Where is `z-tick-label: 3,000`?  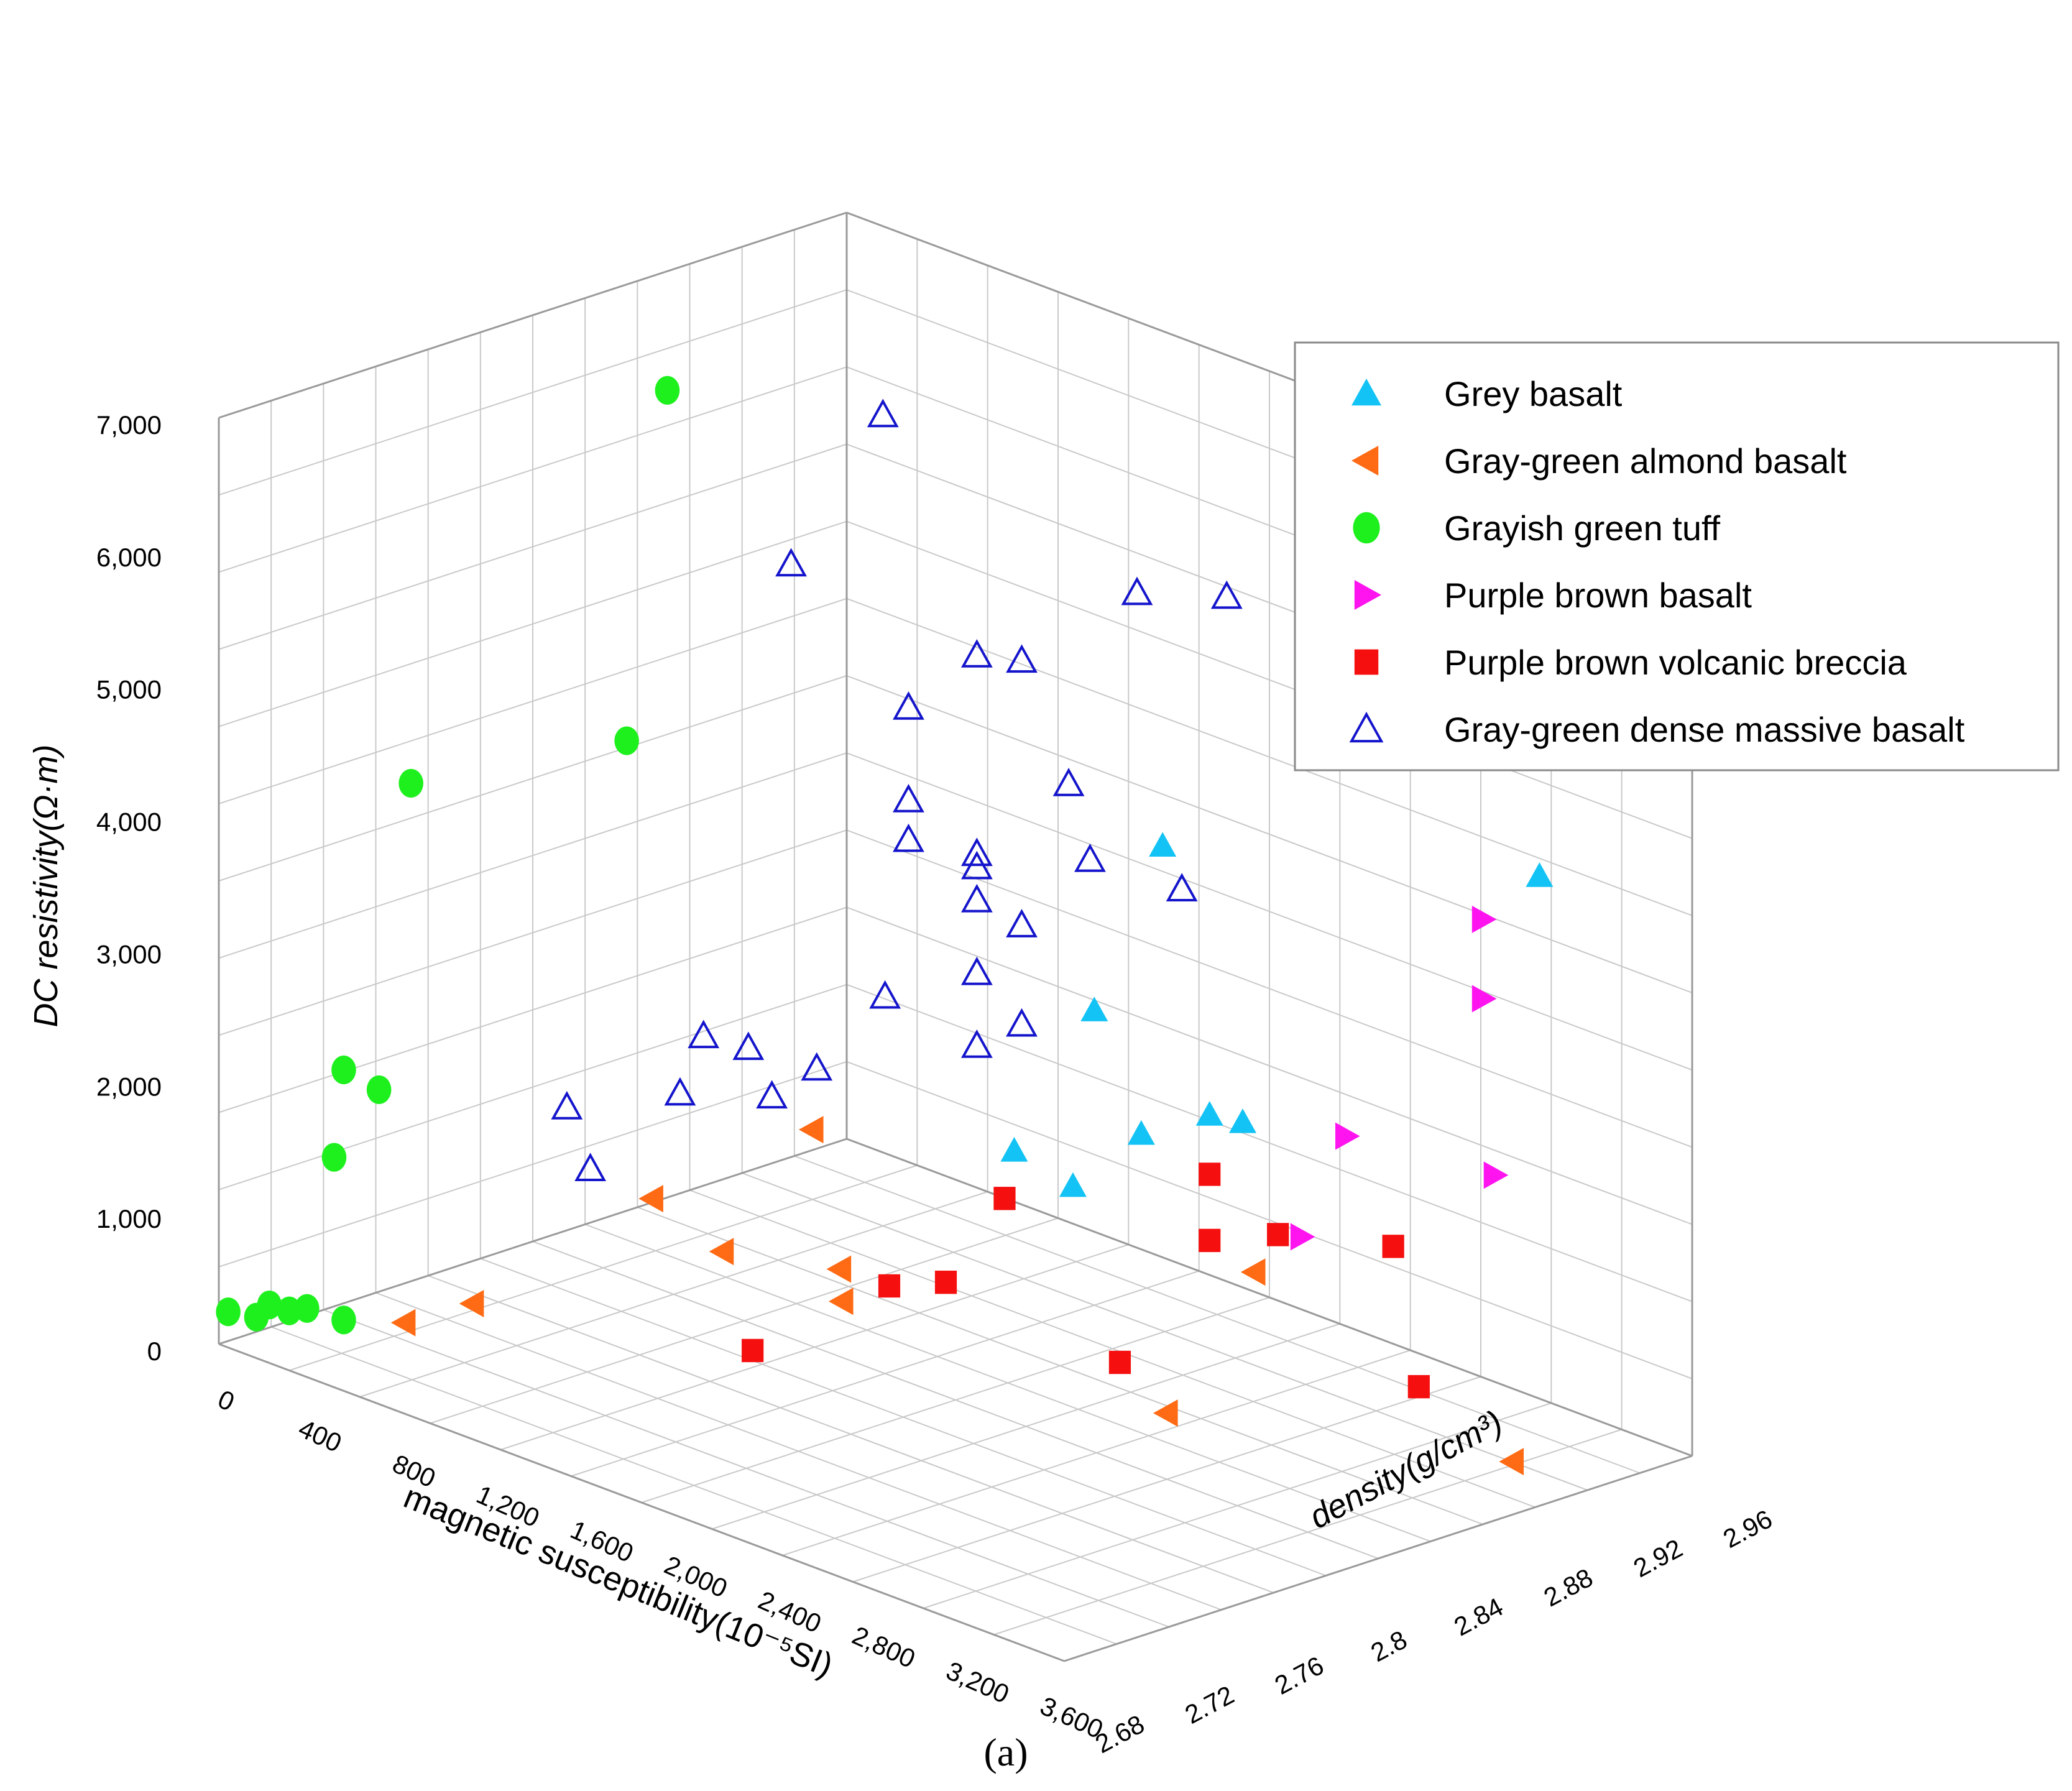 z-tick-label: 3,000 is located at coordinates (129, 954).